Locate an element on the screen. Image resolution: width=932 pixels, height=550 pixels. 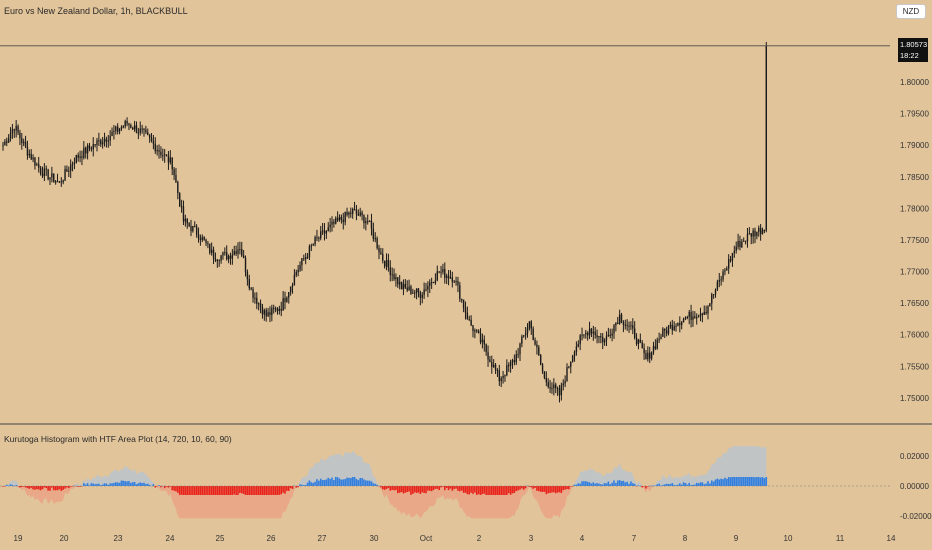
bar-countdown-label: 18:22 is located at coordinates (909, 55).